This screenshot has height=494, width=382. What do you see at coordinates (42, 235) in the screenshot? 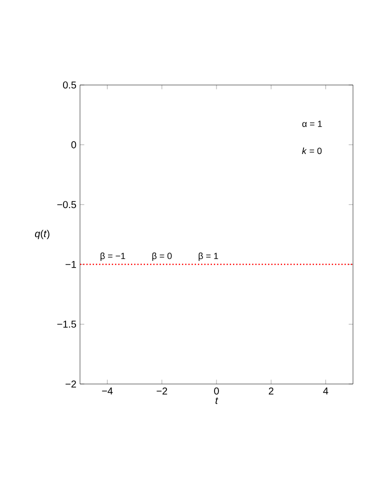
I see `y-axis-title: q(t)` at bounding box center [42, 235].